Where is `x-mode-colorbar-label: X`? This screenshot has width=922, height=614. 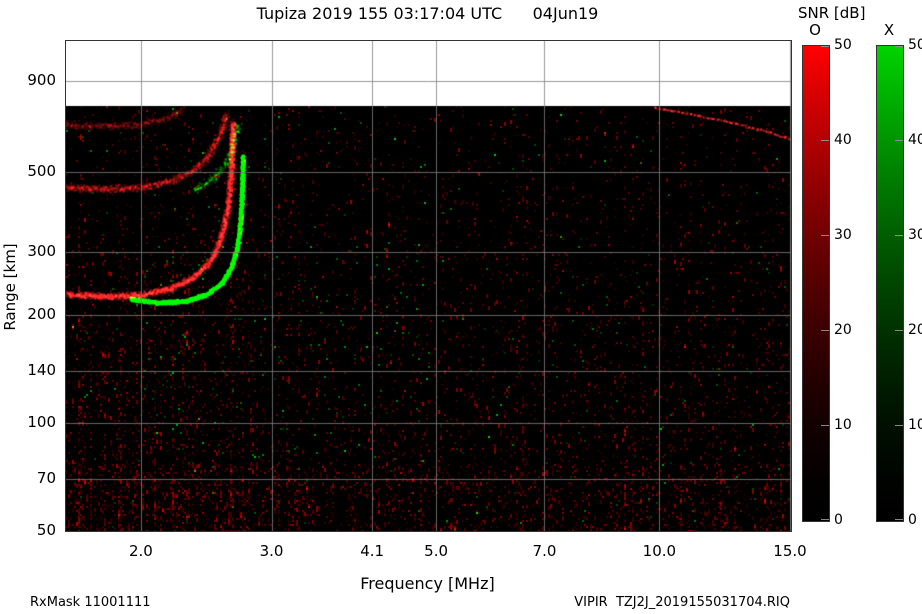 x-mode-colorbar-label: X is located at coordinates (889, 30).